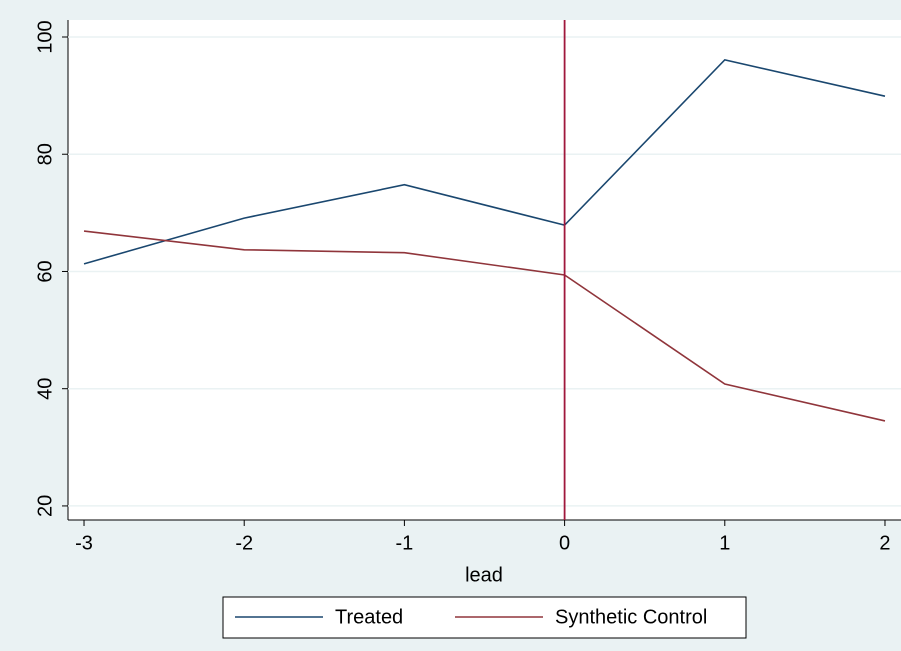  What do you see at coordinates (724, 543) in the screenshot?
I see `x-tick-label: 1` at bounding box center [724, 543].